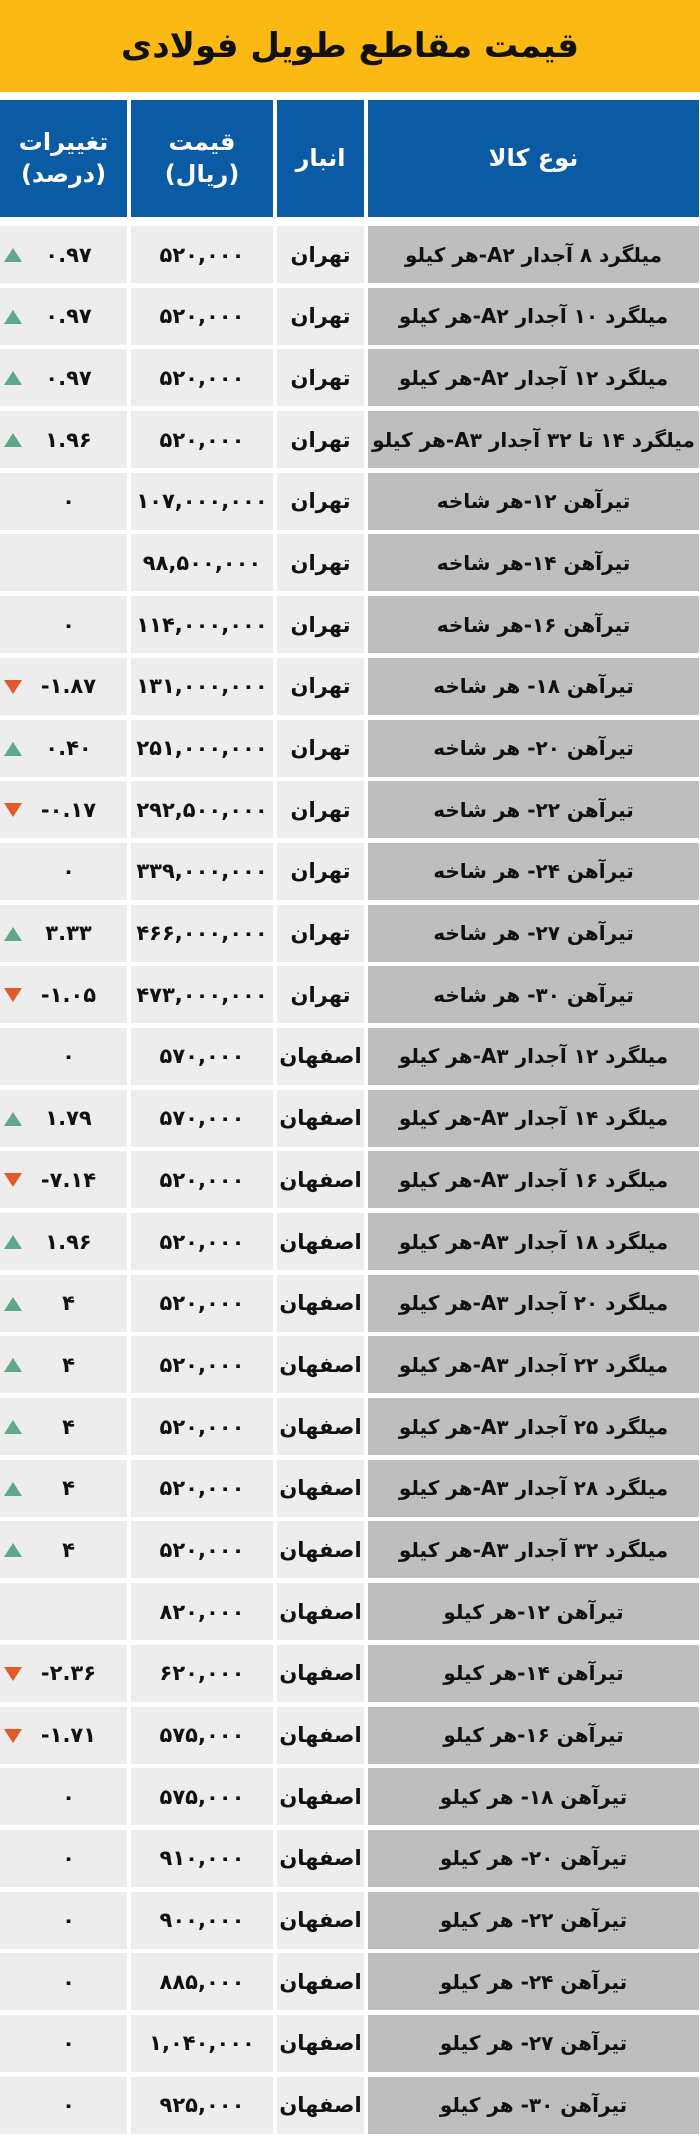  What do you see at coordinates (533, 686) in the screenshot?
I see `name-cell: تیرآهن ۱۸- هر شاخه` at bounding box center [533, 686].